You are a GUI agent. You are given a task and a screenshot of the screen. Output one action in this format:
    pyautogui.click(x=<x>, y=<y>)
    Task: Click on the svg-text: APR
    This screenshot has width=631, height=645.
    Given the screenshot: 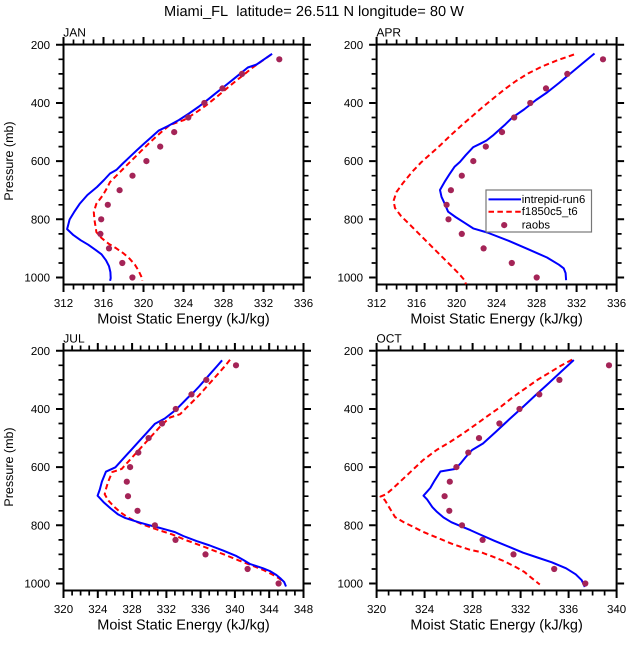 What is the action you would take?
    pyautogui.click(x=388, y=32)
    